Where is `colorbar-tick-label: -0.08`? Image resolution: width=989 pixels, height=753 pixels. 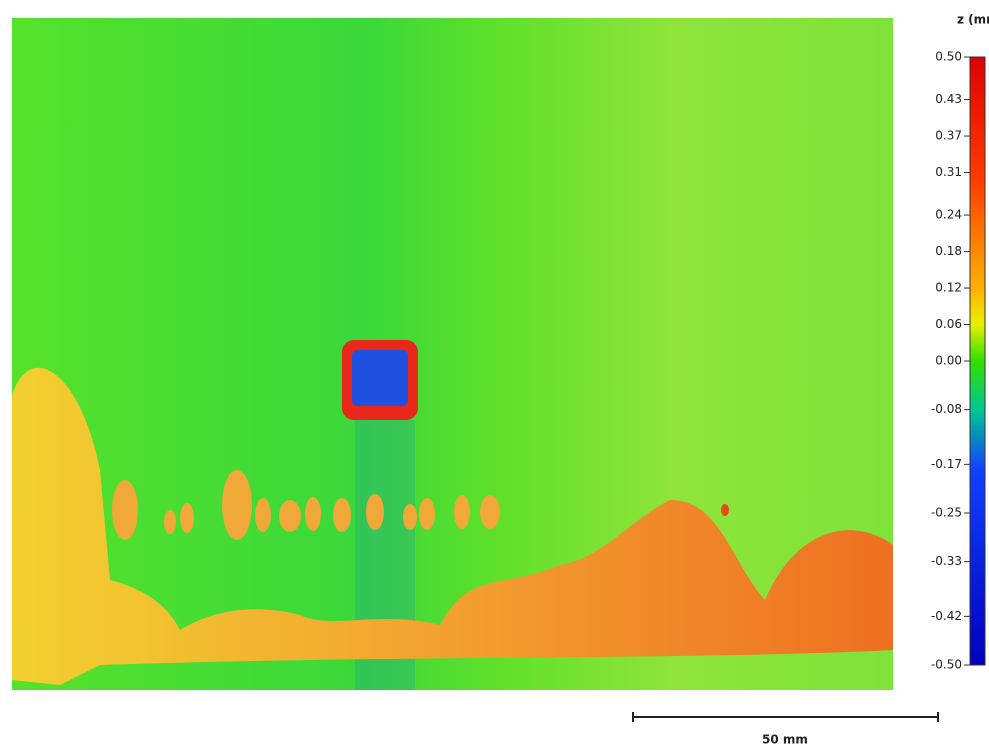
colorbar-tick-label: -0.08 is located at coordinates (946, 409).